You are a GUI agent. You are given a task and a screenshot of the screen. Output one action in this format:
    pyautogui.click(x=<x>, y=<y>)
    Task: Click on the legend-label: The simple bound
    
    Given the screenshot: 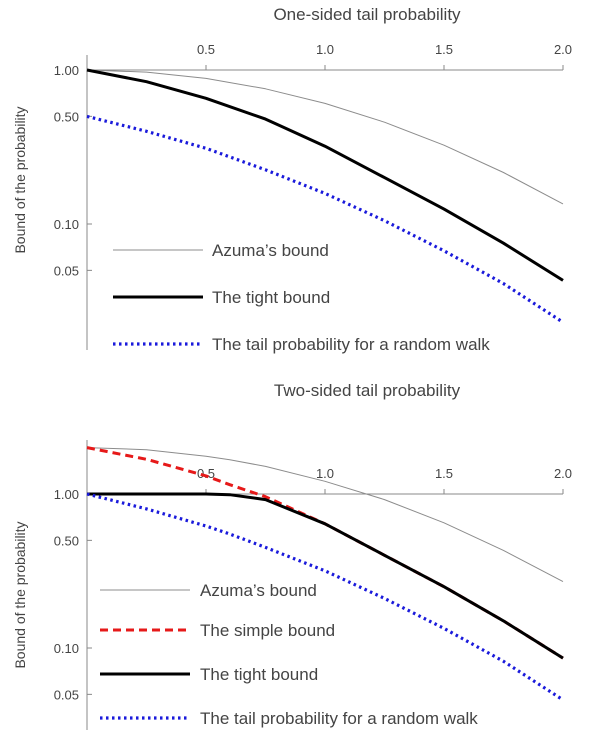 What is the action you would take?
    pyautogui.click(x=267, y=630)
    